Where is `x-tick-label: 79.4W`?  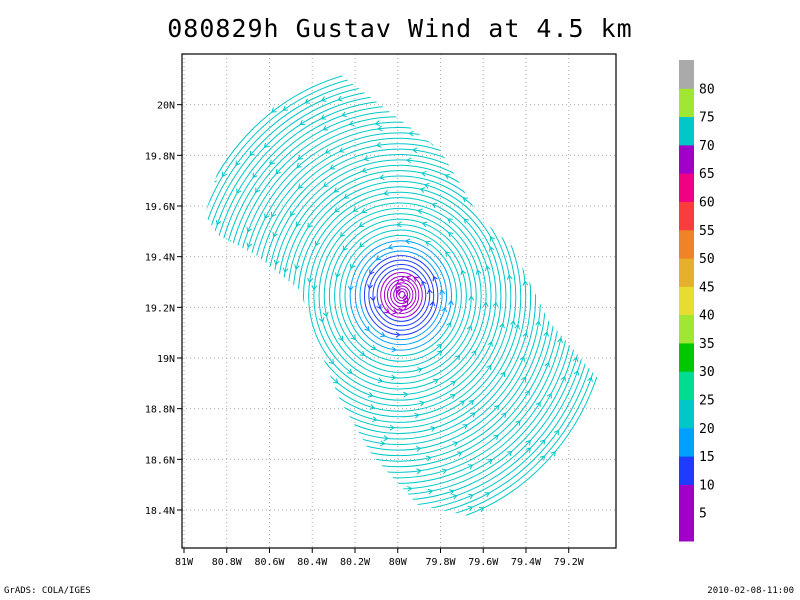
x-tick-label: 79.4W is located at coordinates (526, 562).